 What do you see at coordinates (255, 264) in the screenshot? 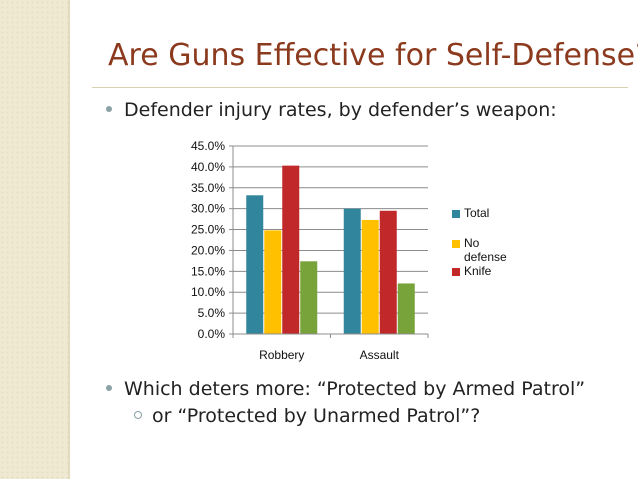
I see `bar-robbery-total` at bounding box center [255, 264].